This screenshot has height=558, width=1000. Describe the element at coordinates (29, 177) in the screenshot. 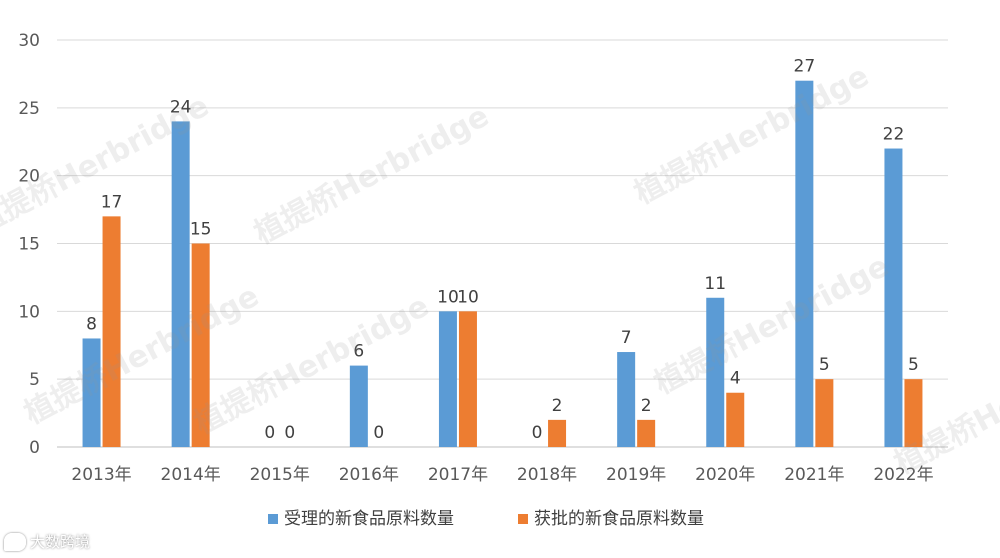

I see `y-tick-label: 20` at that location.